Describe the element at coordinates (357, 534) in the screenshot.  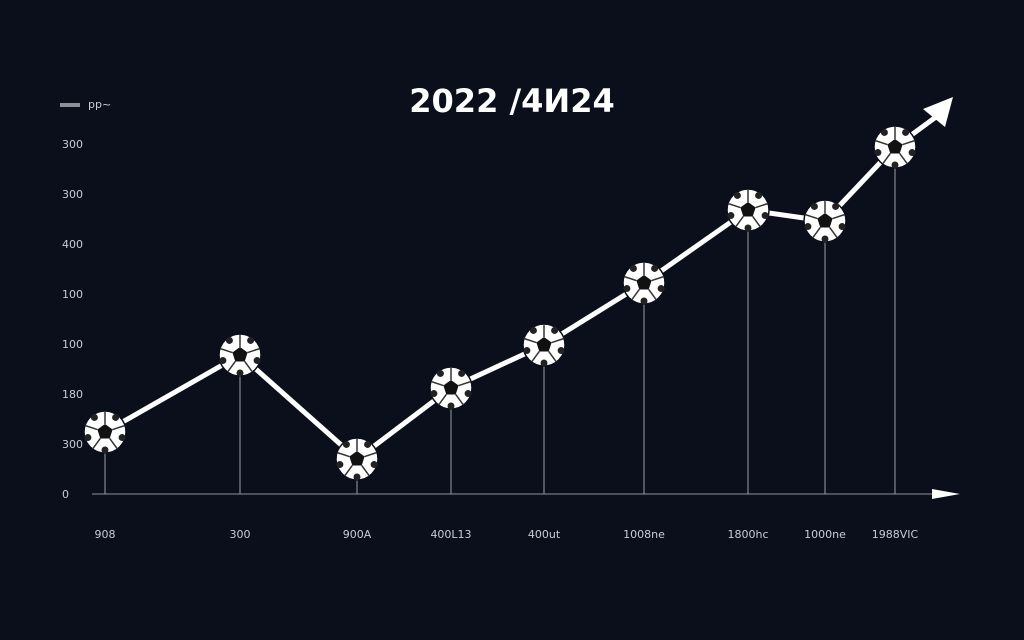
I see `x-tick-label: 900A` at that location.